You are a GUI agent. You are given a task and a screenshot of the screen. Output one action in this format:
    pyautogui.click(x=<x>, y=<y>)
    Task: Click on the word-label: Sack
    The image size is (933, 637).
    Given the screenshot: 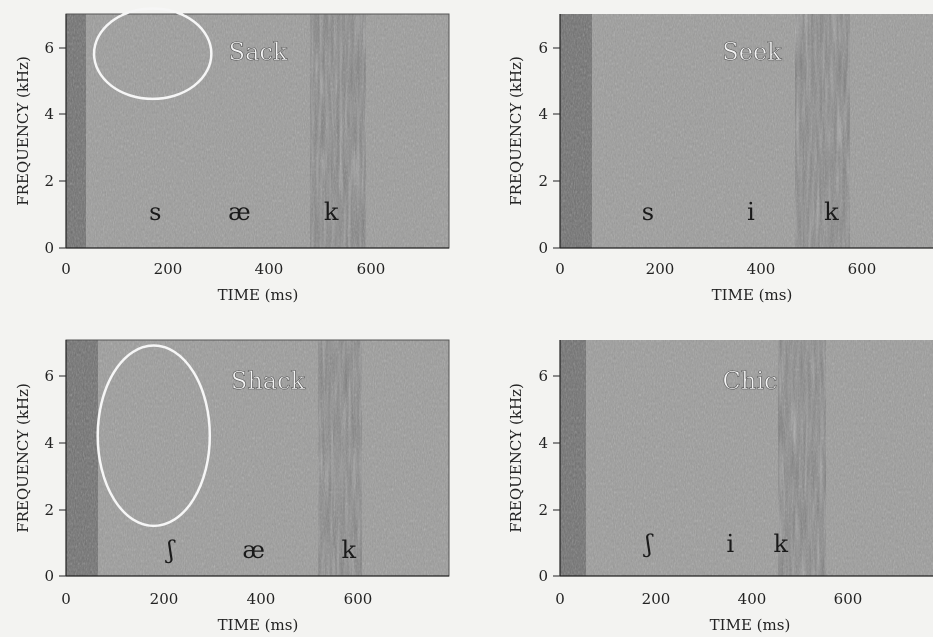 What is the action you would take?
    pyautogui.click(x=258, y=52)
    